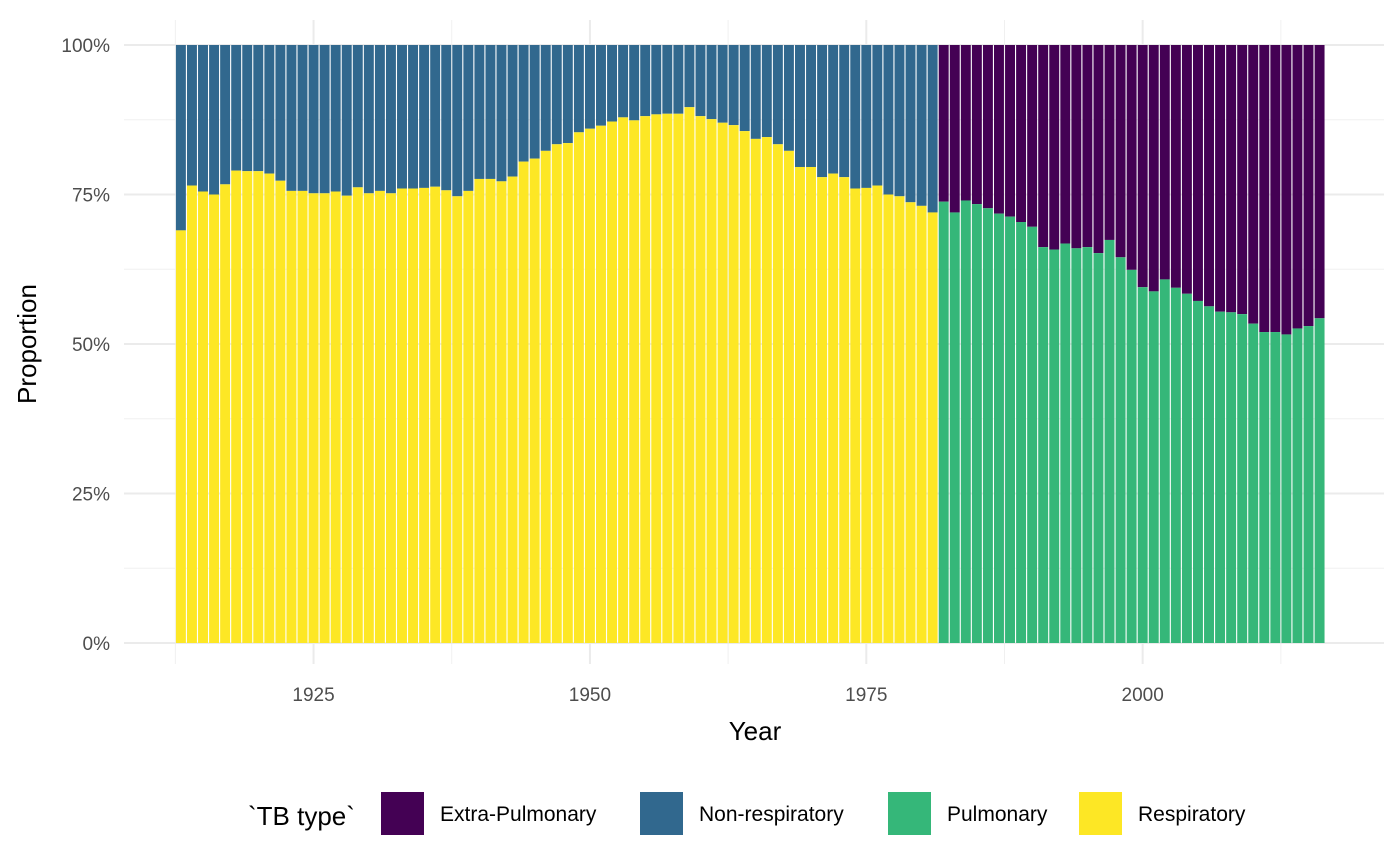  Describe the element at coordinates (346, 419) in the screenshot. I see `bar-respiratory-1928` at that location.